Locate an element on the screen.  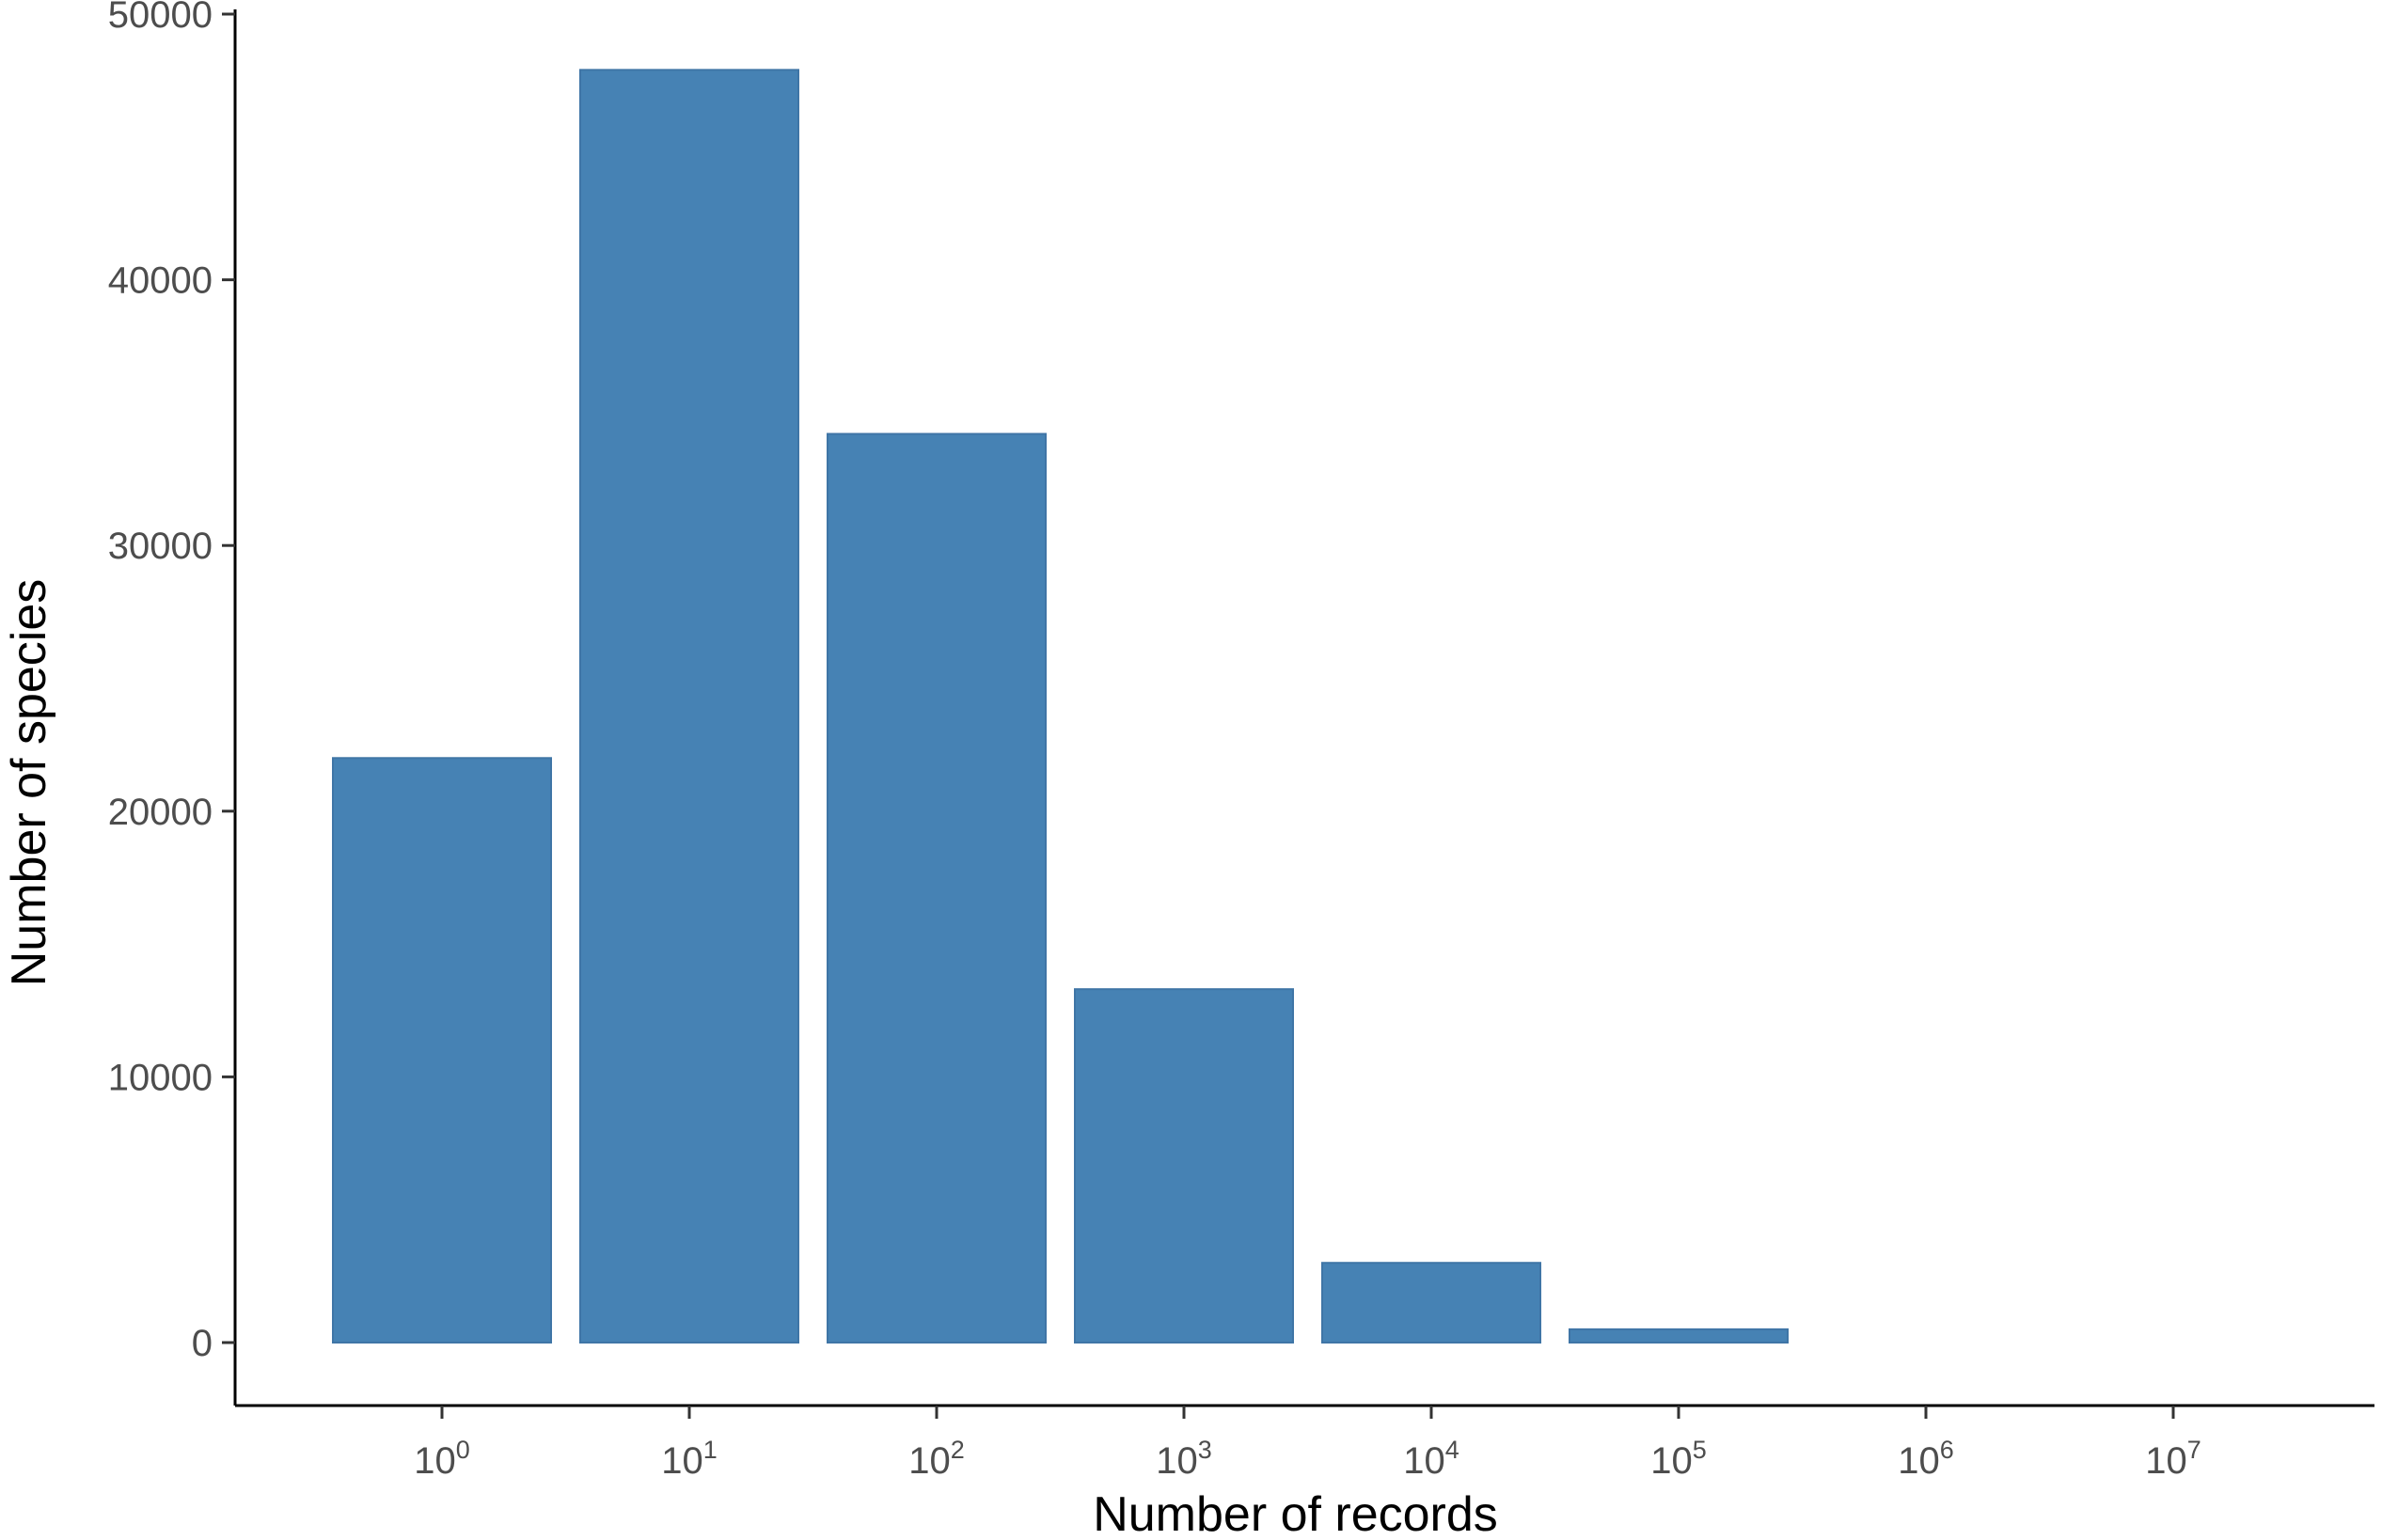
x-tick-label: 10¹ is located at coordinates (689, 1459).